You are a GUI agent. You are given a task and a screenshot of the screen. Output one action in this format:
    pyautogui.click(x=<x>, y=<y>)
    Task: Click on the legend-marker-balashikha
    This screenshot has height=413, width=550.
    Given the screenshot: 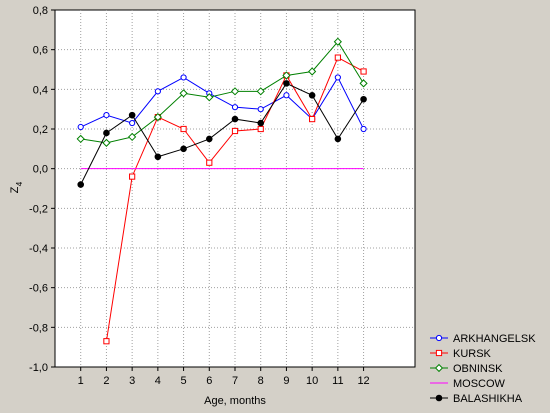 What is the action you would take?
    pyautogui.click(x=439, y=398)
    